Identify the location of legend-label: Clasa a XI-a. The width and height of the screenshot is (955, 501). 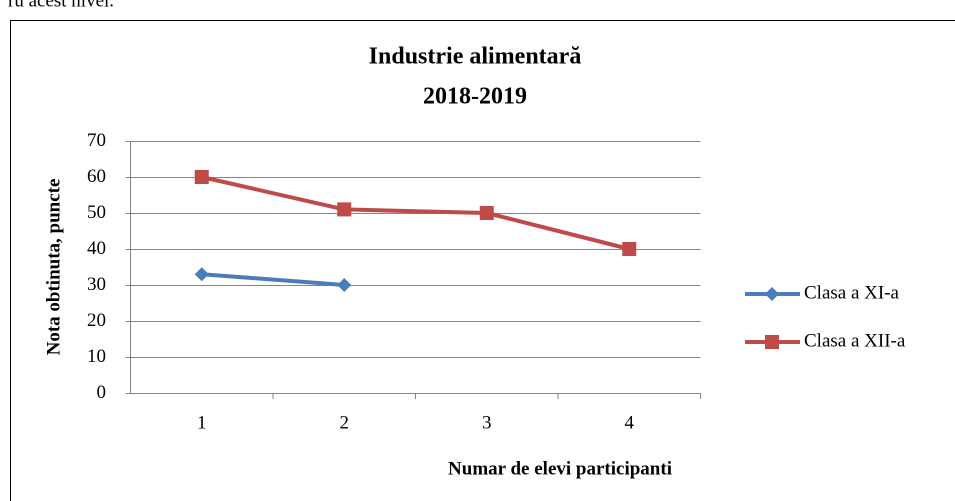
(852, 292).